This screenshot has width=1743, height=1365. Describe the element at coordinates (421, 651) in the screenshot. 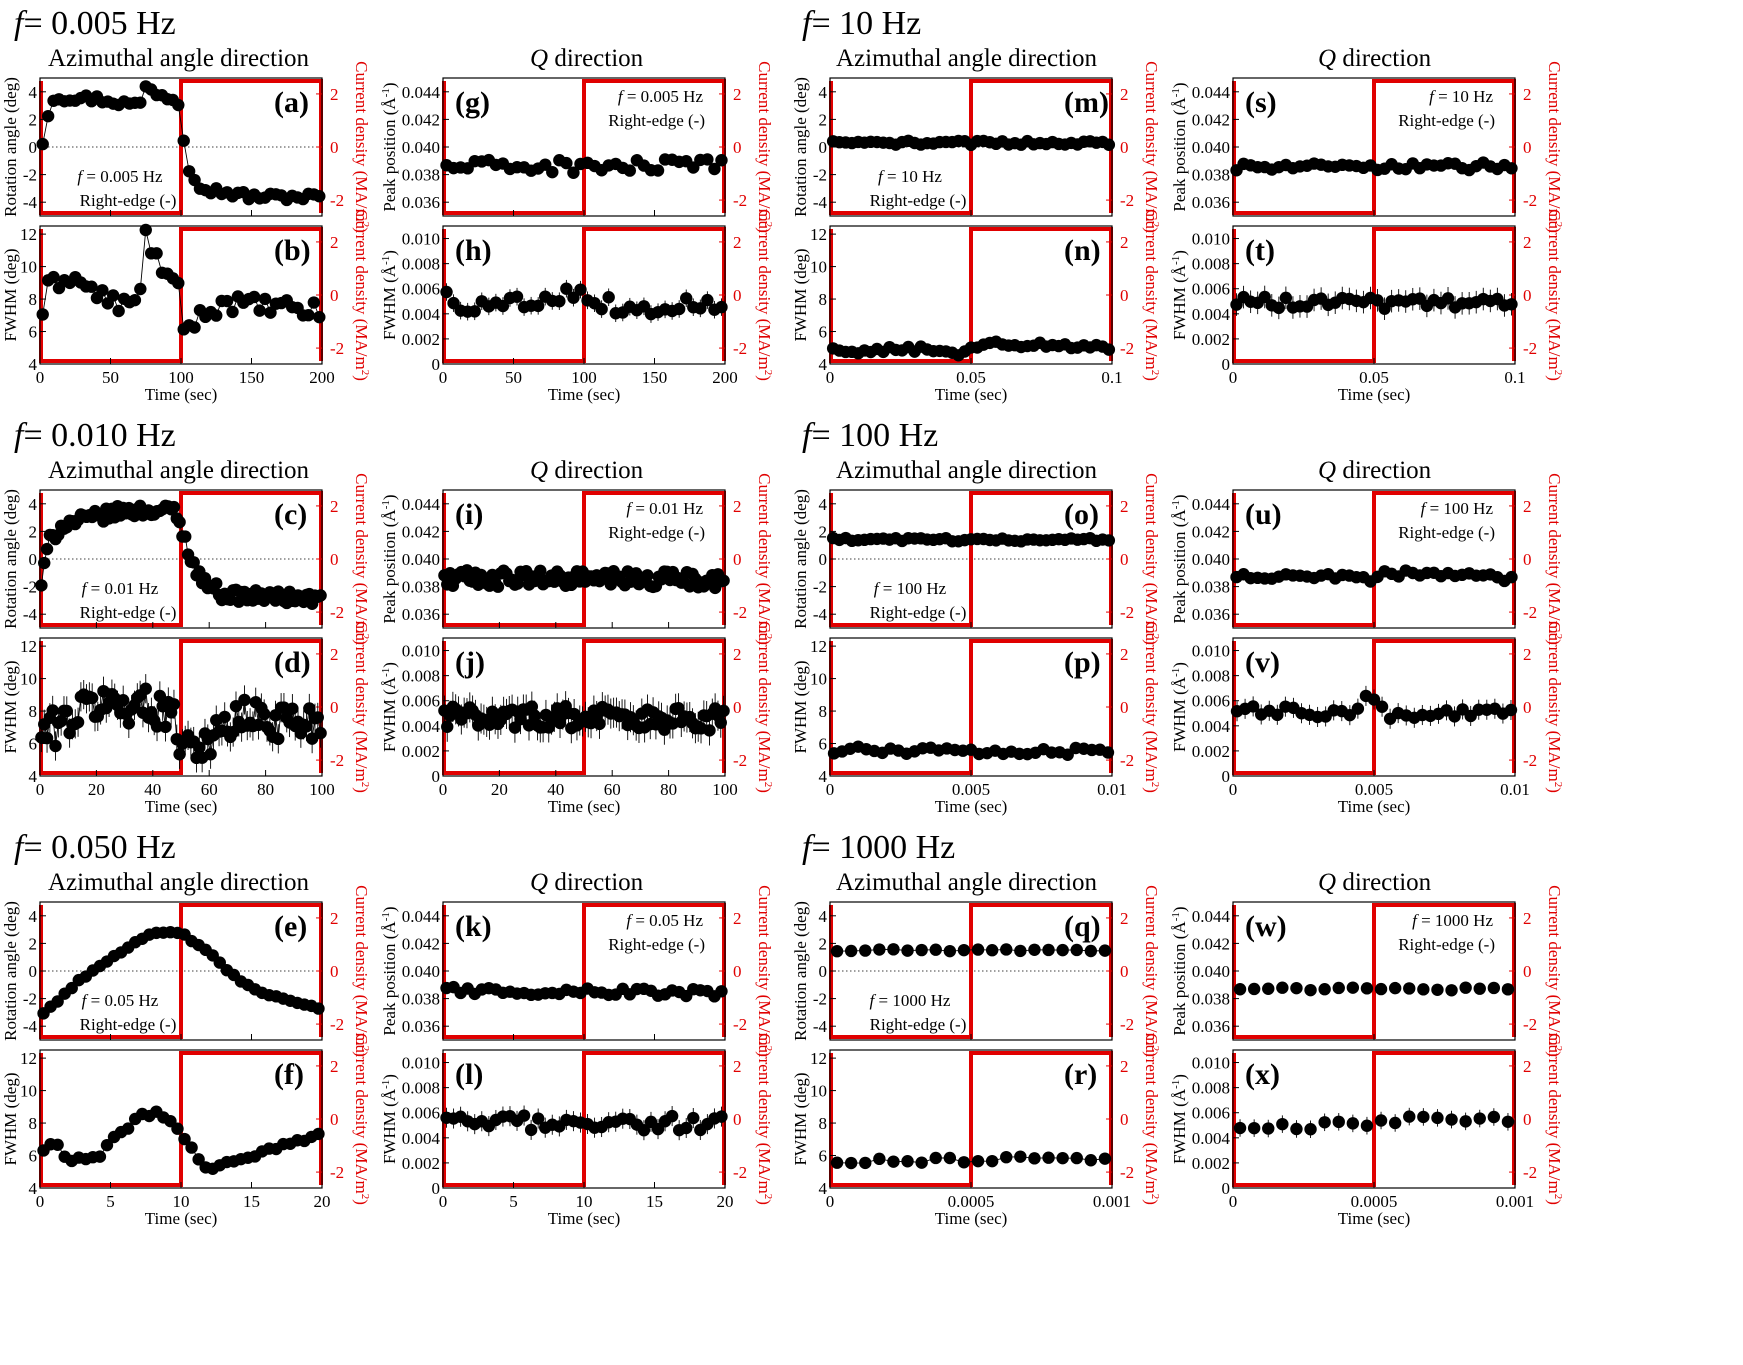

I see `y-tick-label: 0.010` at that location.